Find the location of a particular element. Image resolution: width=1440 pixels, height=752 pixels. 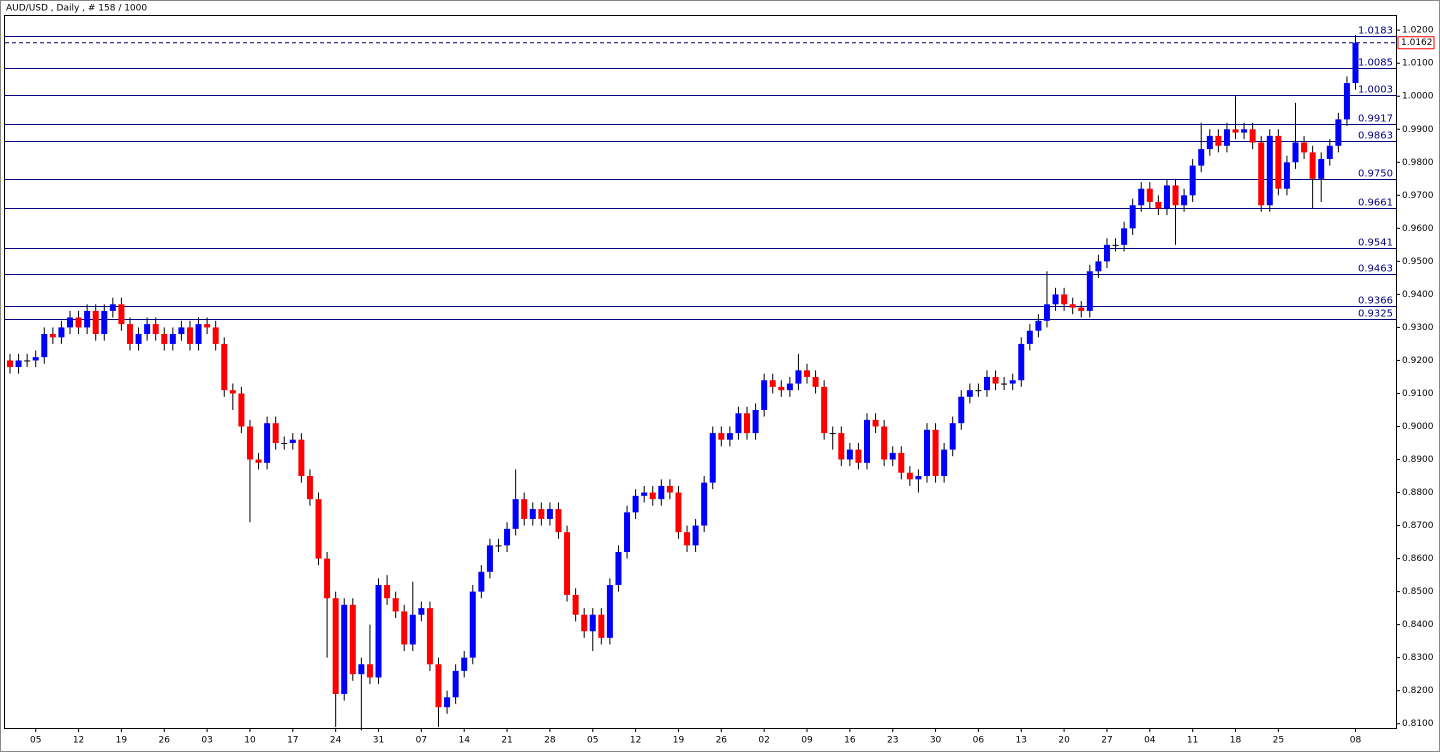

y-tick-label: 0.9400 is located at coordinates (1418, 295).